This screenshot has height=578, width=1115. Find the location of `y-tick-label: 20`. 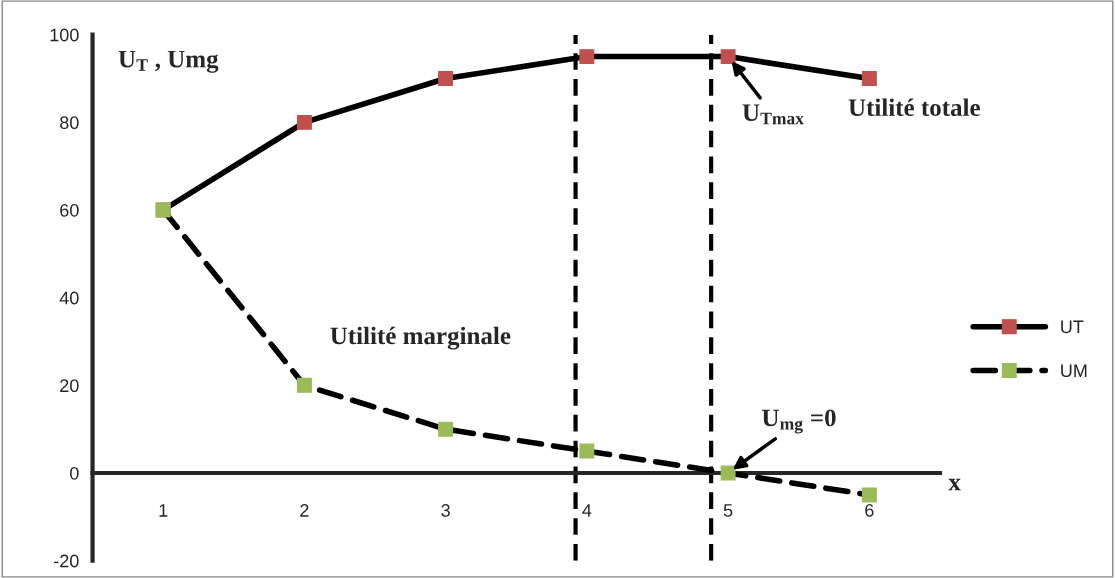

y-tick-label: 20 is located at coordinates (69, 386).